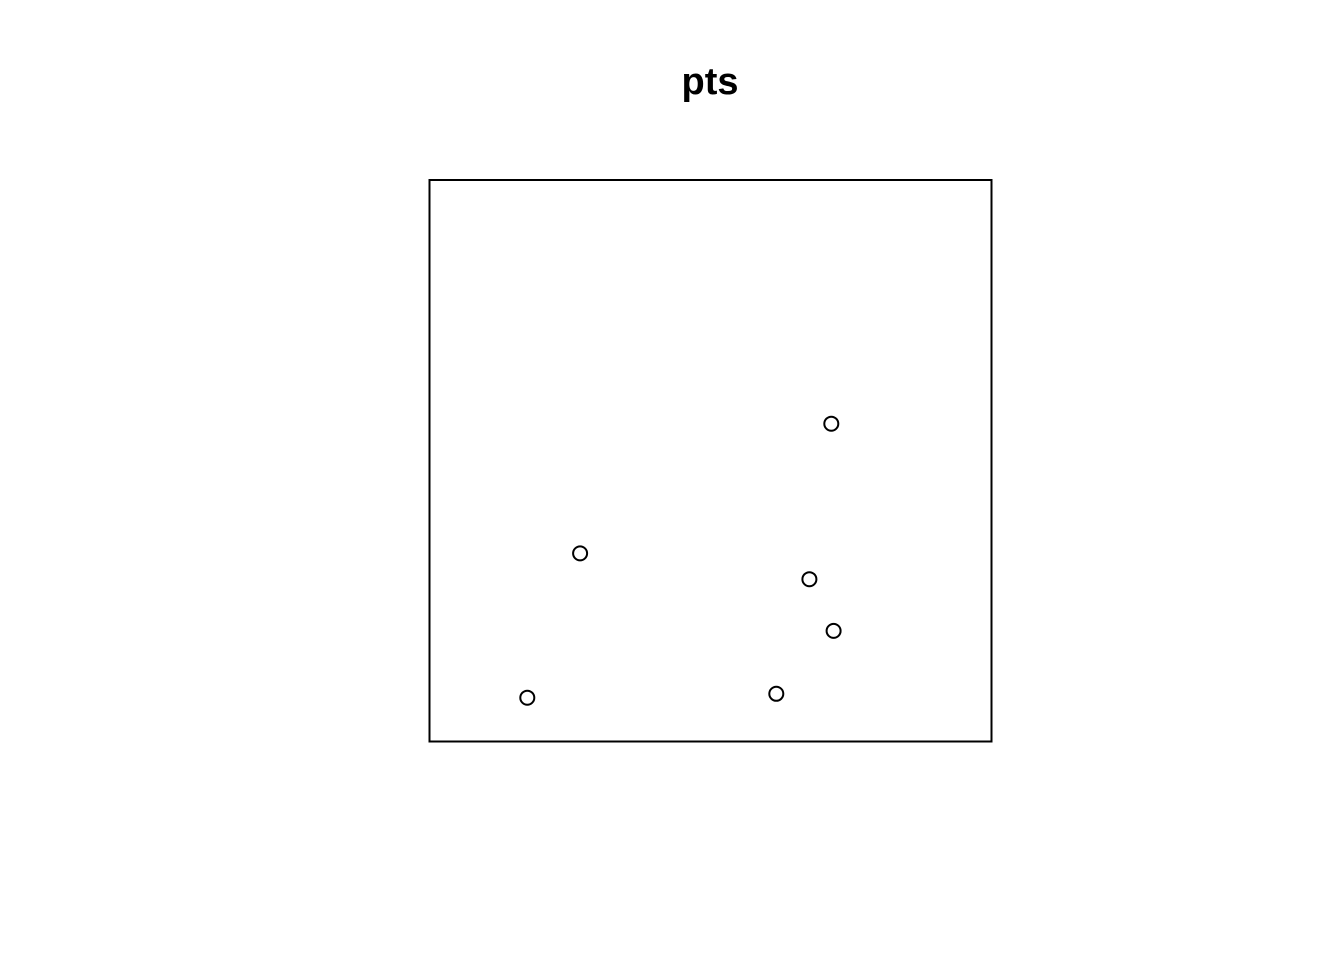 The height and width of the screenshot is (960, 1344). What do you see at coordinates (710, 82) in the screenshot?
I see `chart-title: pts` at bounding box center [710, 82].